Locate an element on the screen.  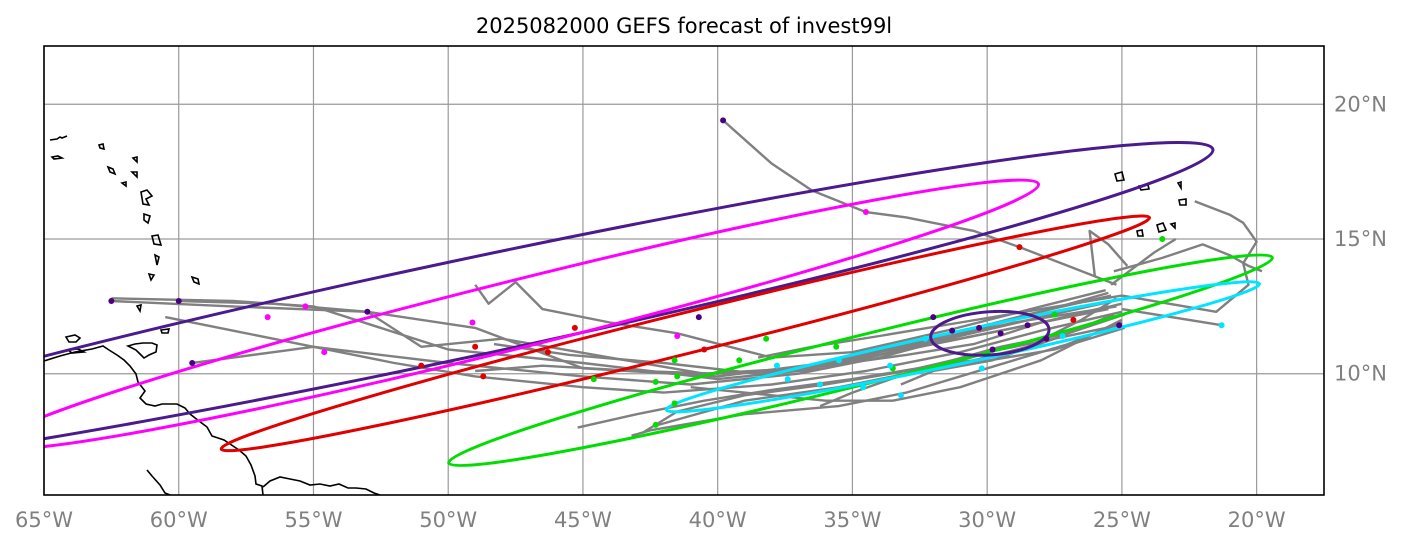
lon-tick-label: 40°W is located at coordinates (718, 520).